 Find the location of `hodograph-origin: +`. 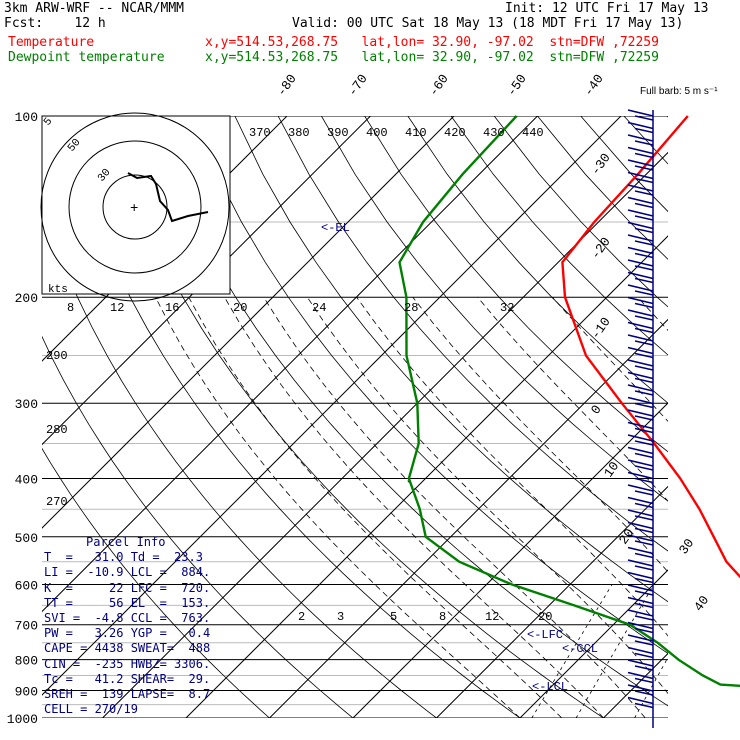

hodograph-origin: + is located at coordinates (134, 209).